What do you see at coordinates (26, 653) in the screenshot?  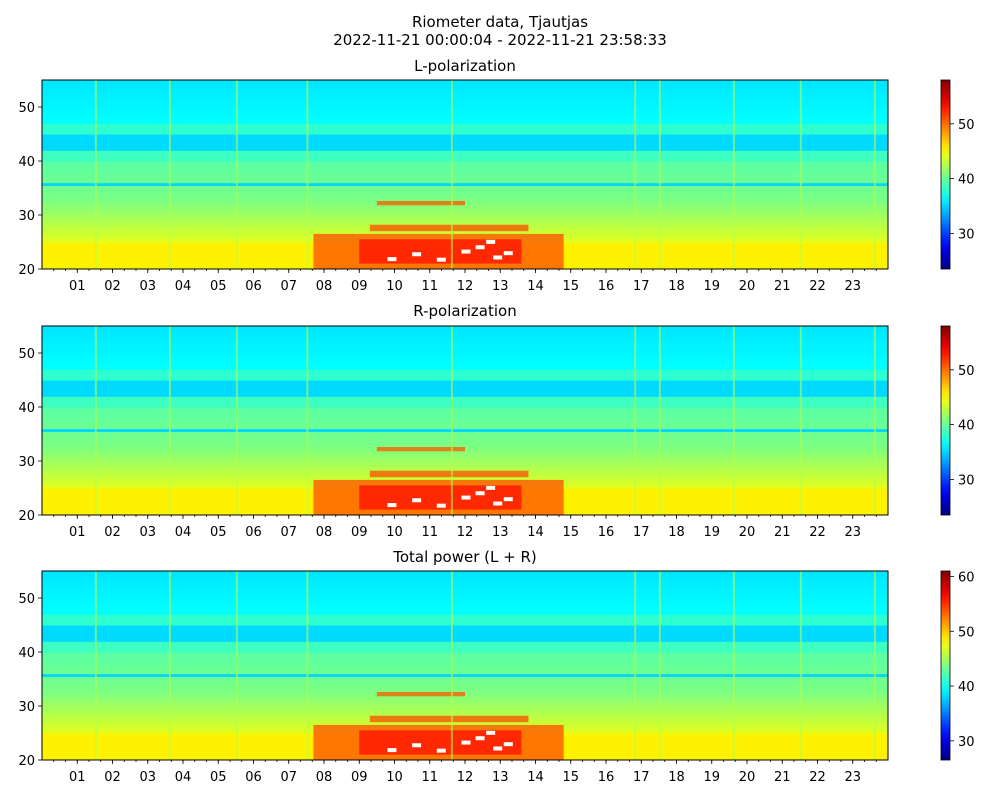 I see `y-tick-label: 40` at bounding box center [26, 653].